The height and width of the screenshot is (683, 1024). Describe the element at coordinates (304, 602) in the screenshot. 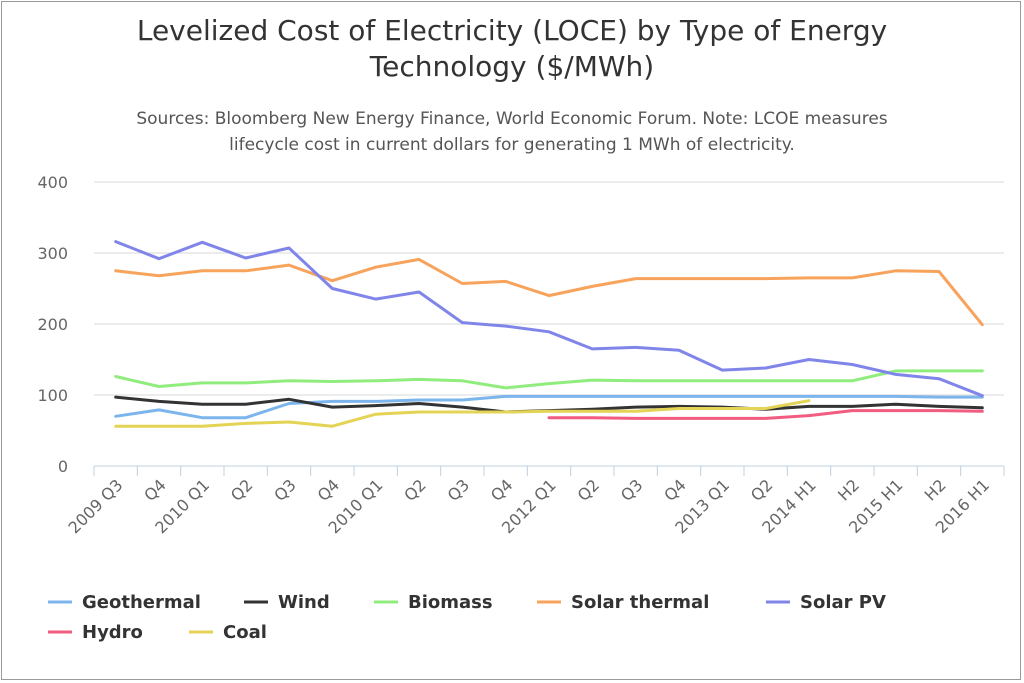

I see `legend-label: Wind` at that location.